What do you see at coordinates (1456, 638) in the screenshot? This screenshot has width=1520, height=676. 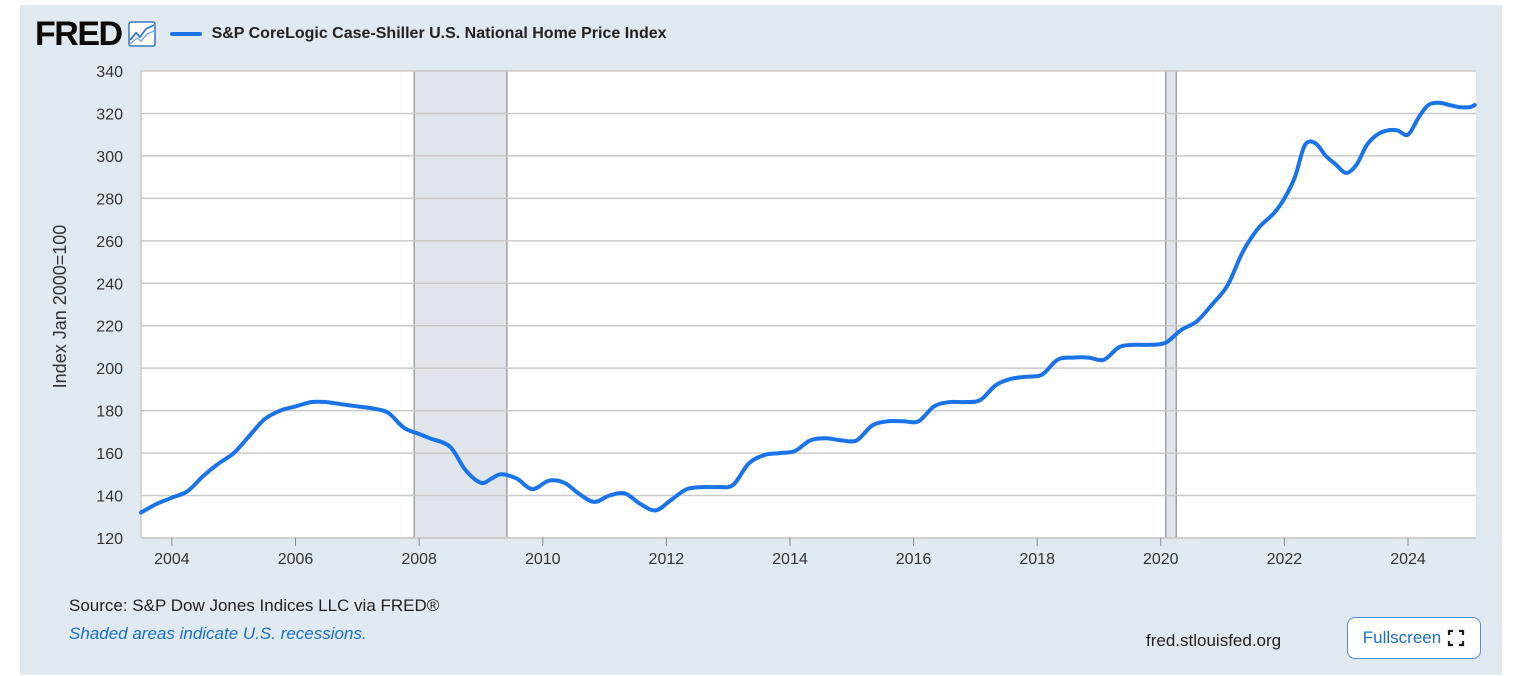 I see `expand-icon` at bounding box center [1456, 638].